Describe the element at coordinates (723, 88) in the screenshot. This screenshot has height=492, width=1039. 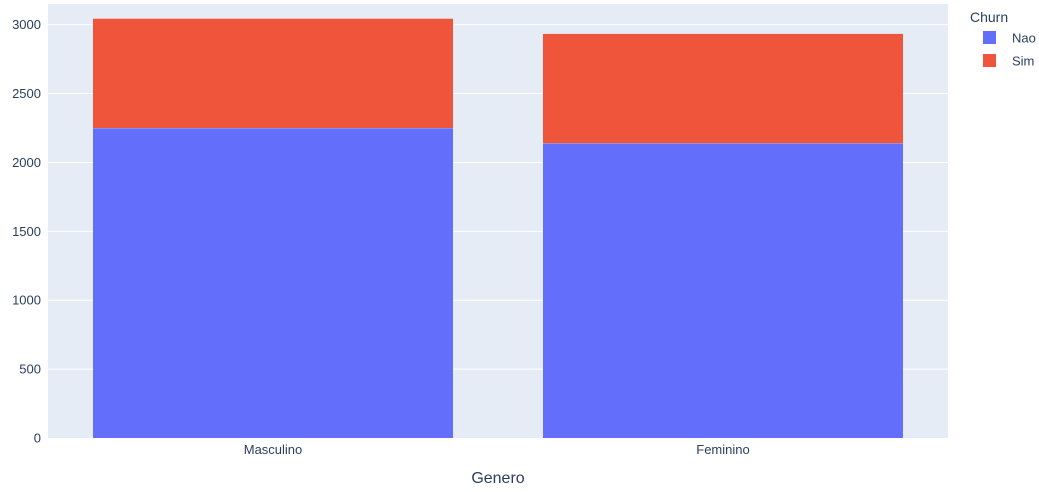
I see `bar-sim-feminino` at that location.